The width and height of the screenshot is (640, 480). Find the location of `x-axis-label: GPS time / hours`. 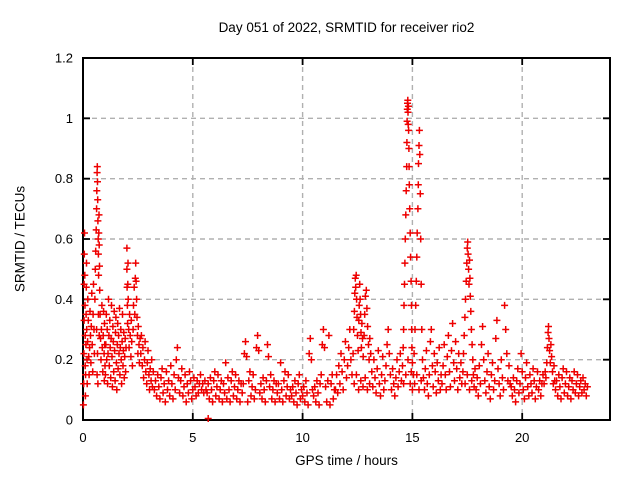

x-axis-label: GPS time / hours is located at coordinates (346, 460).